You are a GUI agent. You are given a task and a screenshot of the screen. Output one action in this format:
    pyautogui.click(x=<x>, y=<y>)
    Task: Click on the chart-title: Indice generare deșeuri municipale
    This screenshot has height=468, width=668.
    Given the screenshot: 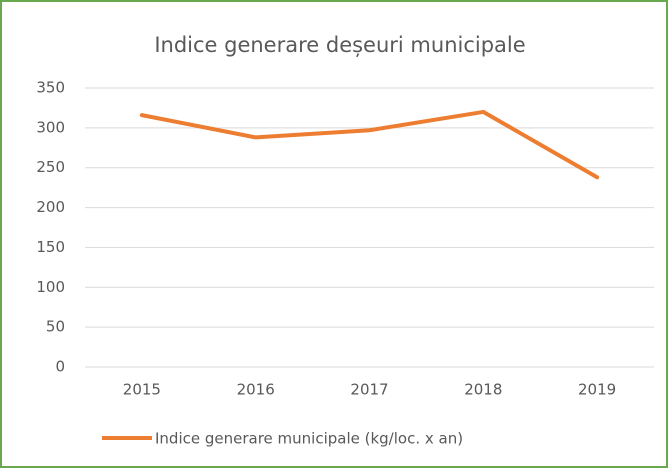 What is the action you would take?
    pyautogui.click(x=339, y=45)
    